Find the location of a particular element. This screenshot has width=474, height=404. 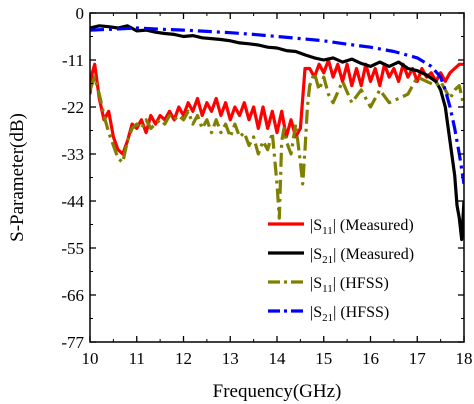

y-tick-label: -77 is located at coordinates (72, 342).